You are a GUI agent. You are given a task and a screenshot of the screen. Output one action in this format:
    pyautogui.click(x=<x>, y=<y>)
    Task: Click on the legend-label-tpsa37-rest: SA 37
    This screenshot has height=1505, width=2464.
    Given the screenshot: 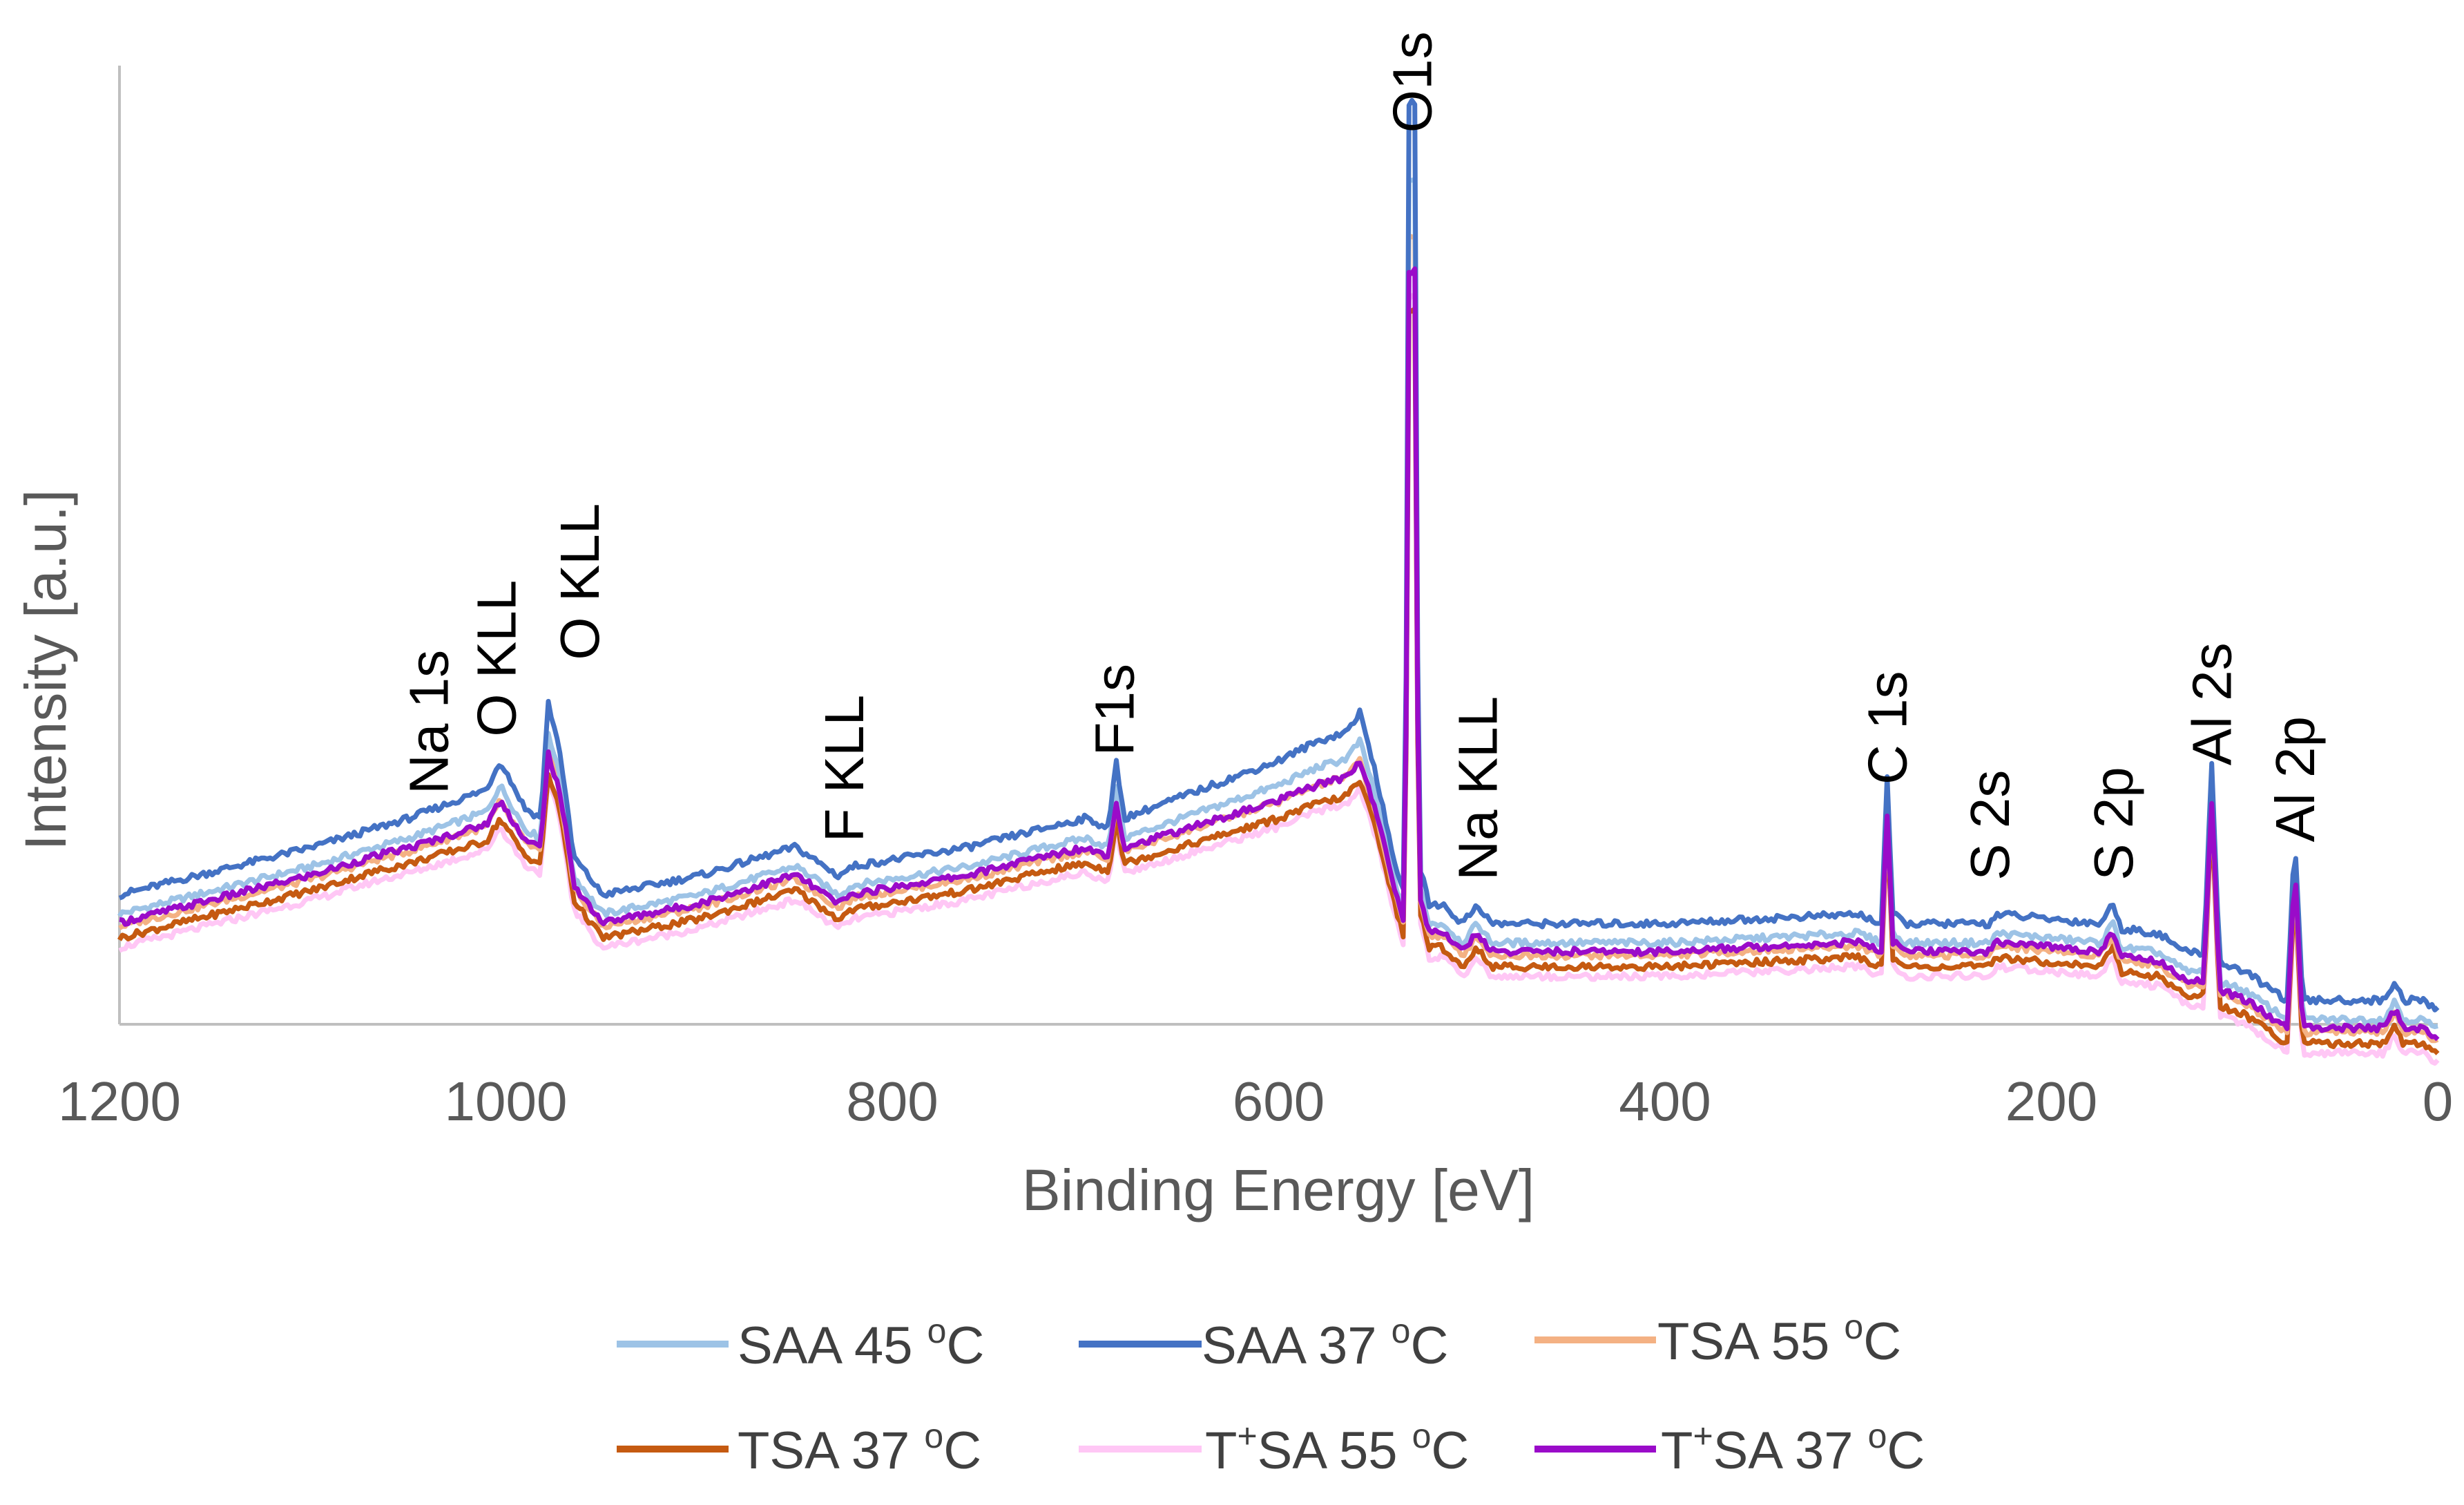 What is the action you would take?
    pyautogui.click(x=1790, y=1451)
    